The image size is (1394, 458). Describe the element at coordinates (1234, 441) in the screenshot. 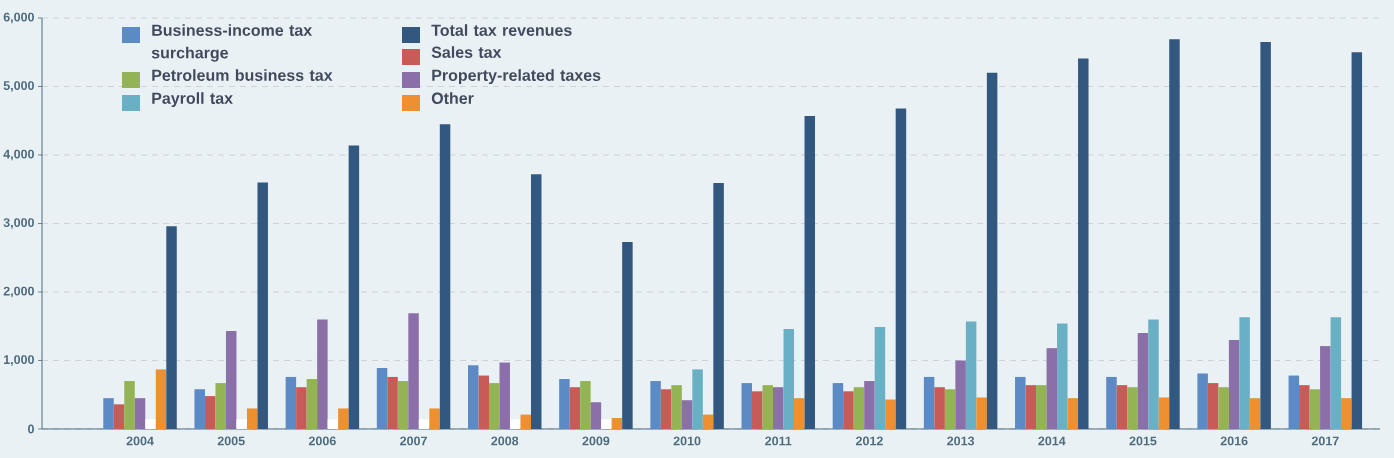

I see `x-tick-label: 2016` at that location.